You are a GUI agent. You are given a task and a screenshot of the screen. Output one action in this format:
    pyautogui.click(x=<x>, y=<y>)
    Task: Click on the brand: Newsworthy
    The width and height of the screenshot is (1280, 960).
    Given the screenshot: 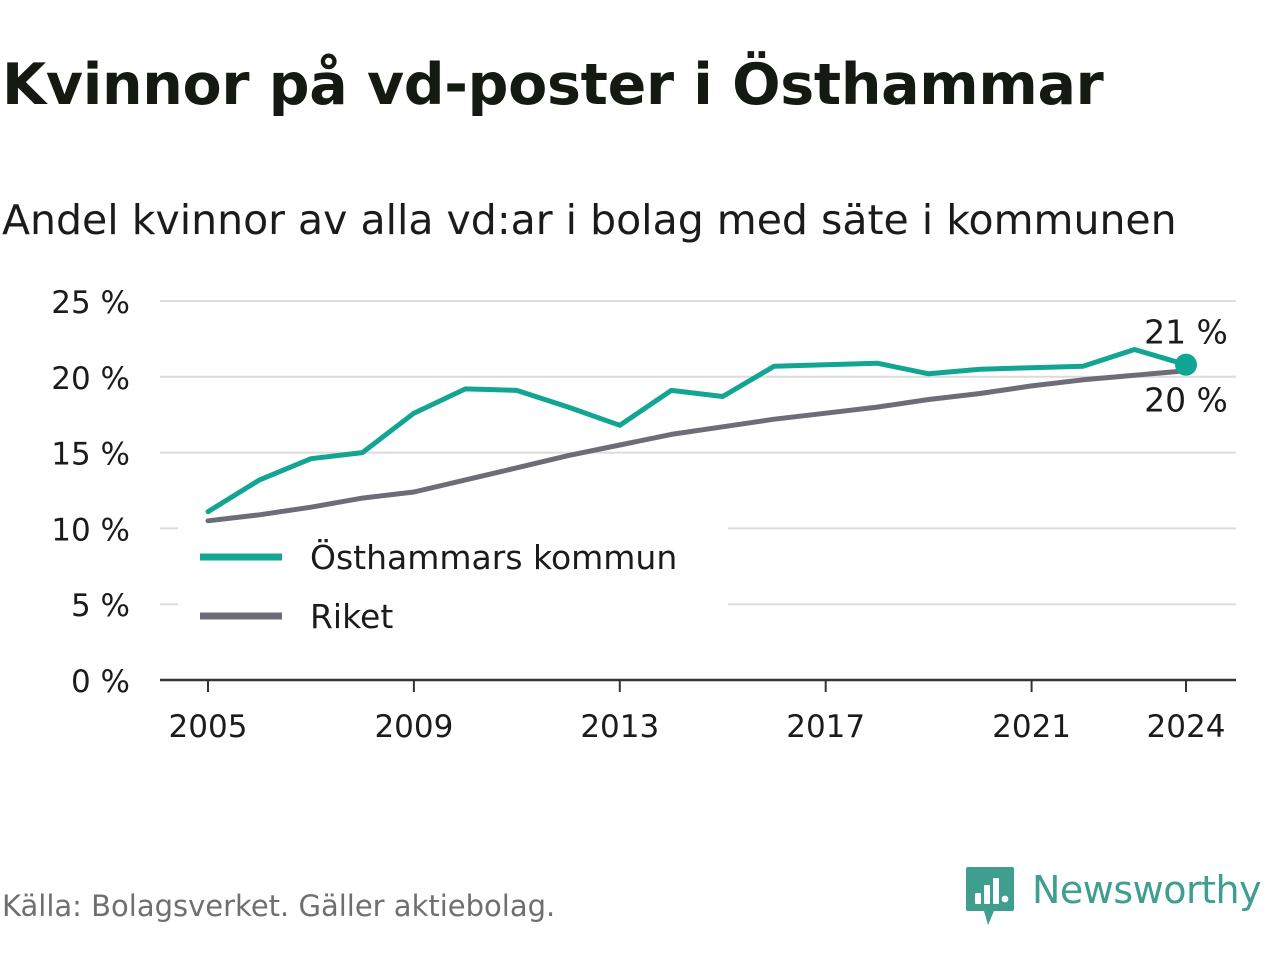 What is the action you would take?
    pyautogui.click(x=1113, y=896)
    